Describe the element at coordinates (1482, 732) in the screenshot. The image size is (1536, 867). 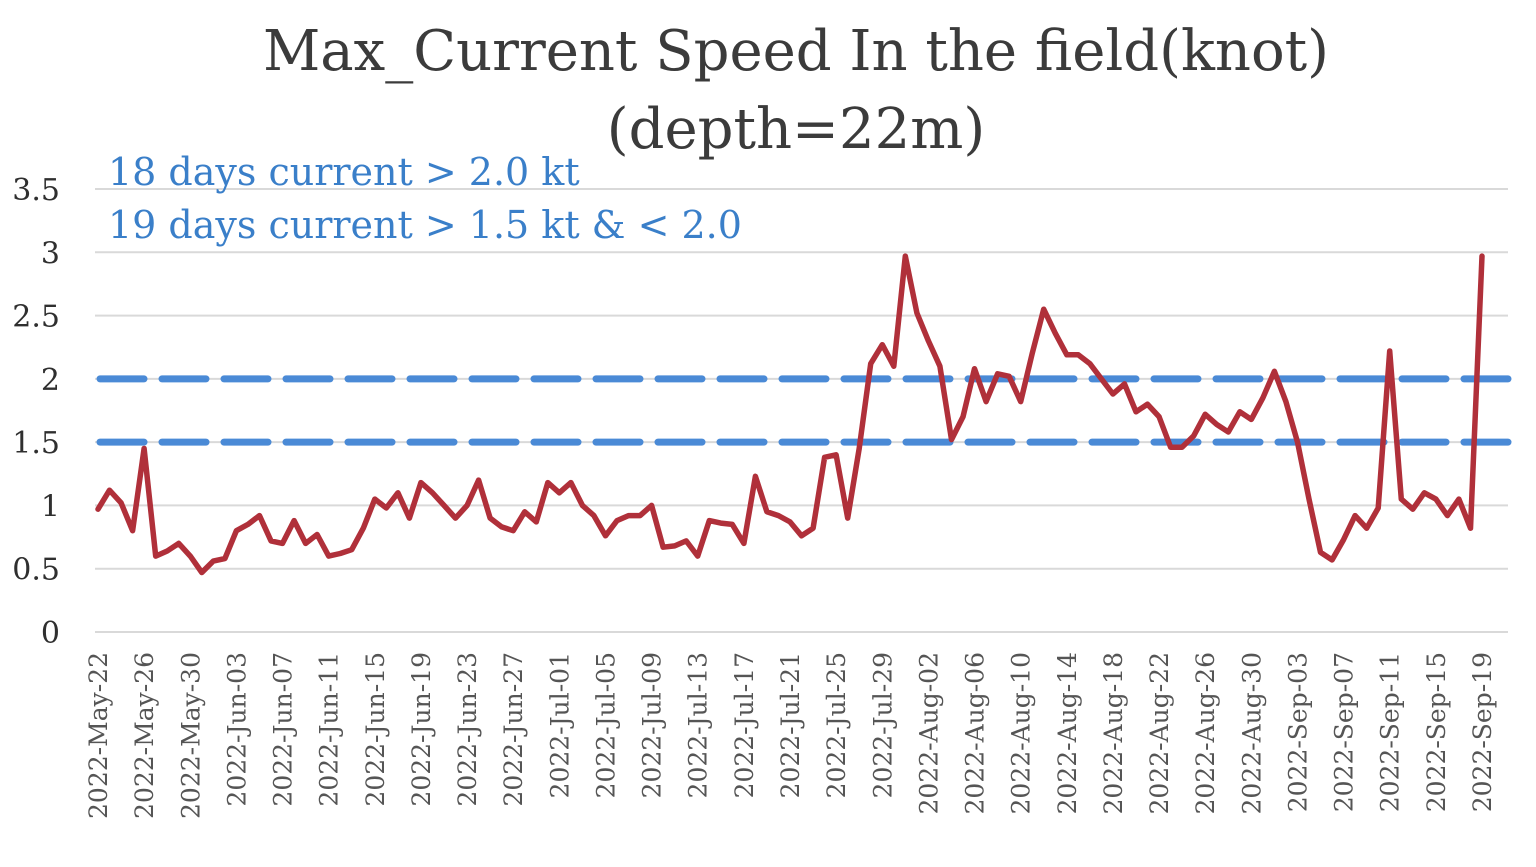
I see `x-tick-label: 2022-Sep-19` at that location.